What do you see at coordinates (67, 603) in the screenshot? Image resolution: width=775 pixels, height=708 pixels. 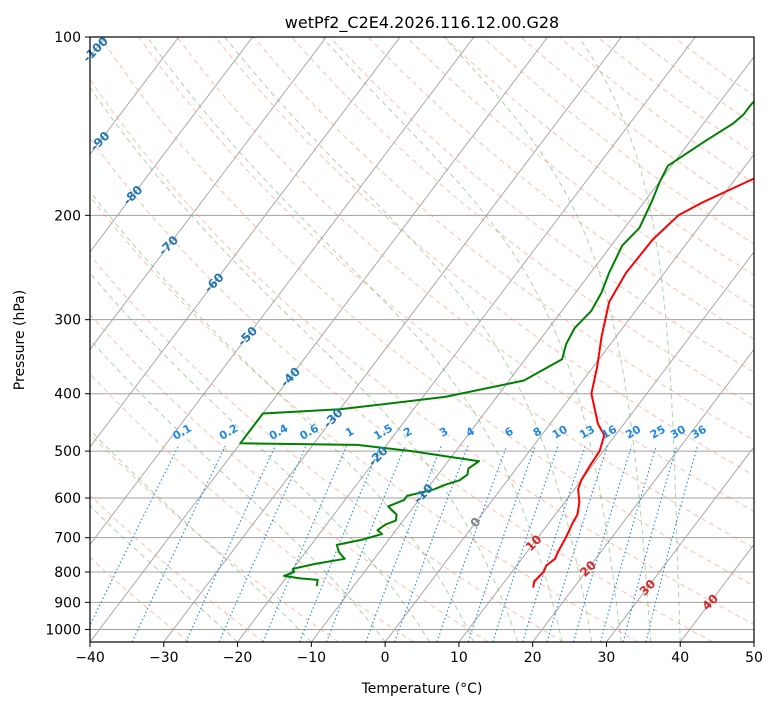 I see `y-tick-label: 900` at bounding box center [67, 603].